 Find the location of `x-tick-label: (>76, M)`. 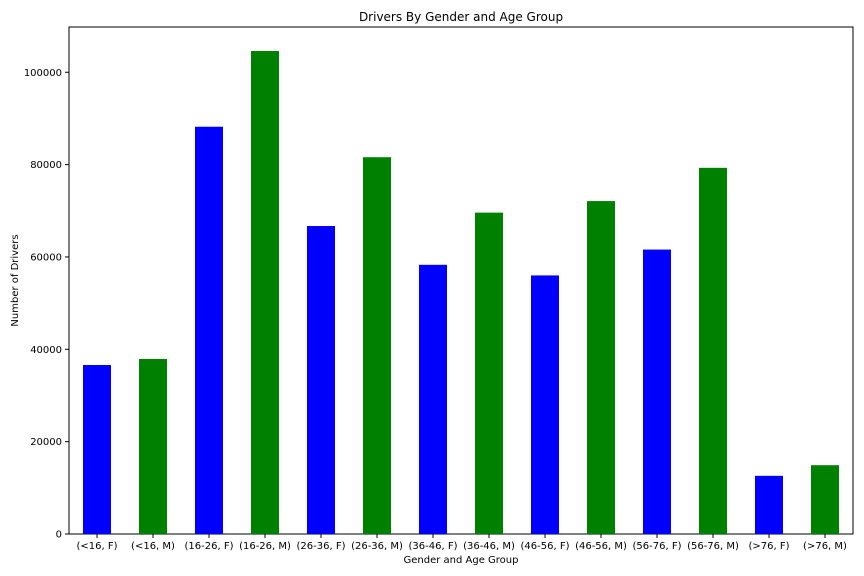

x-tick-label: (>76, M) is located at coordinates (825, 546).